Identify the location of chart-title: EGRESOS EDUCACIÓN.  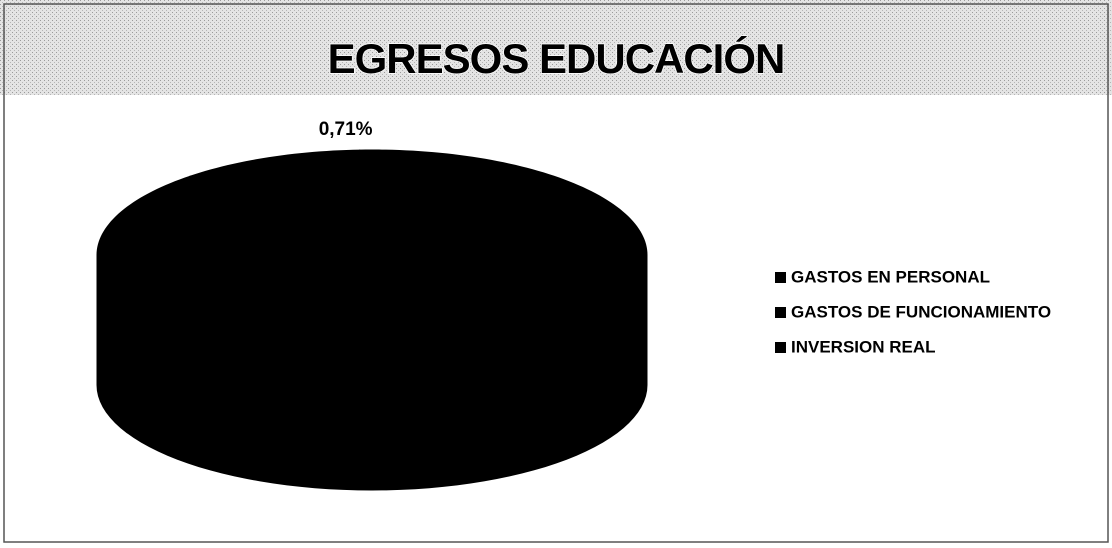
(556, 58).